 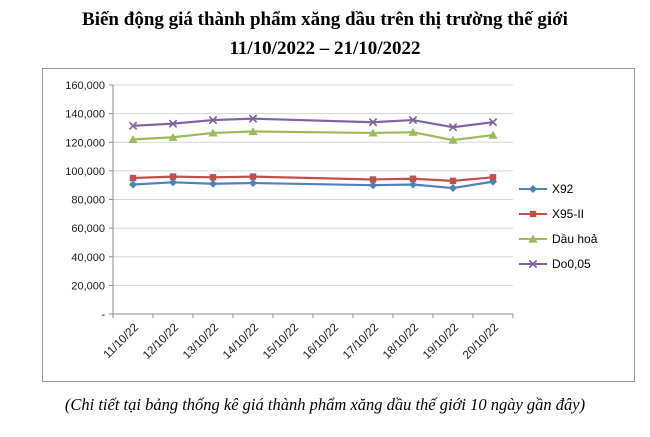 What do you see at coordinates (361, 342) in the screenshot?
I see `svg-text: 17/10/22` at bounding box center [361, 342].